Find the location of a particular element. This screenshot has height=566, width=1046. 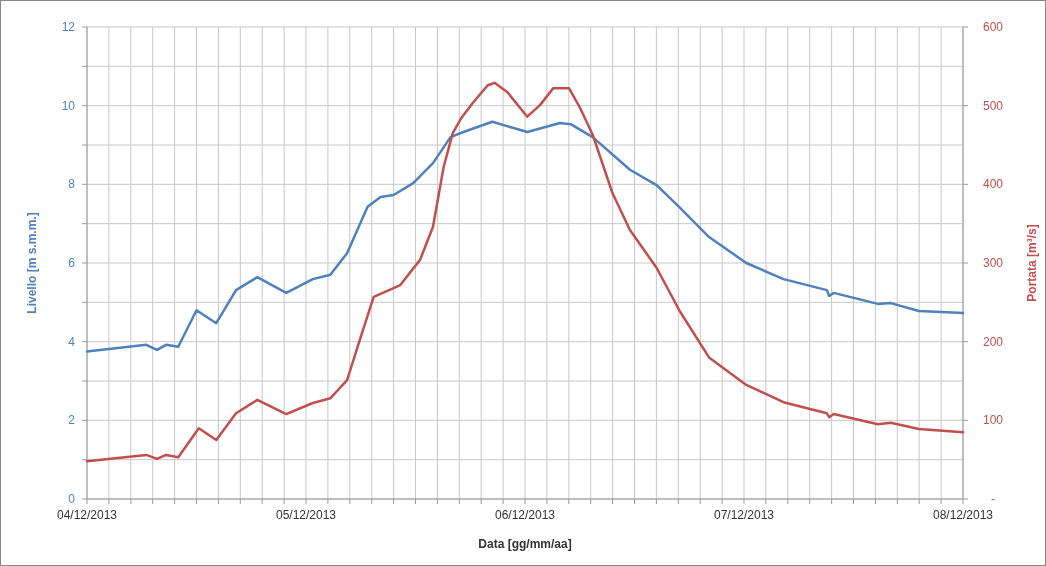

y2-tick-label: 300 is located at coordinates (993, 263).